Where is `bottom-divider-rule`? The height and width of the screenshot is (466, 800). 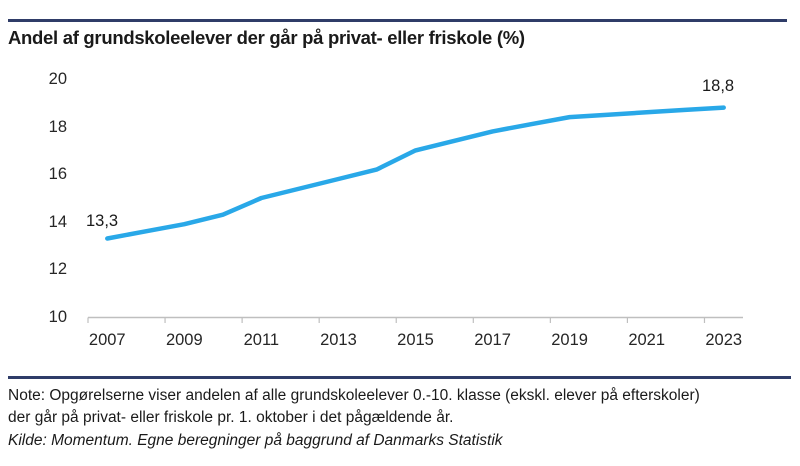 bottom-divider-rule is located at coordinates (399, 377).